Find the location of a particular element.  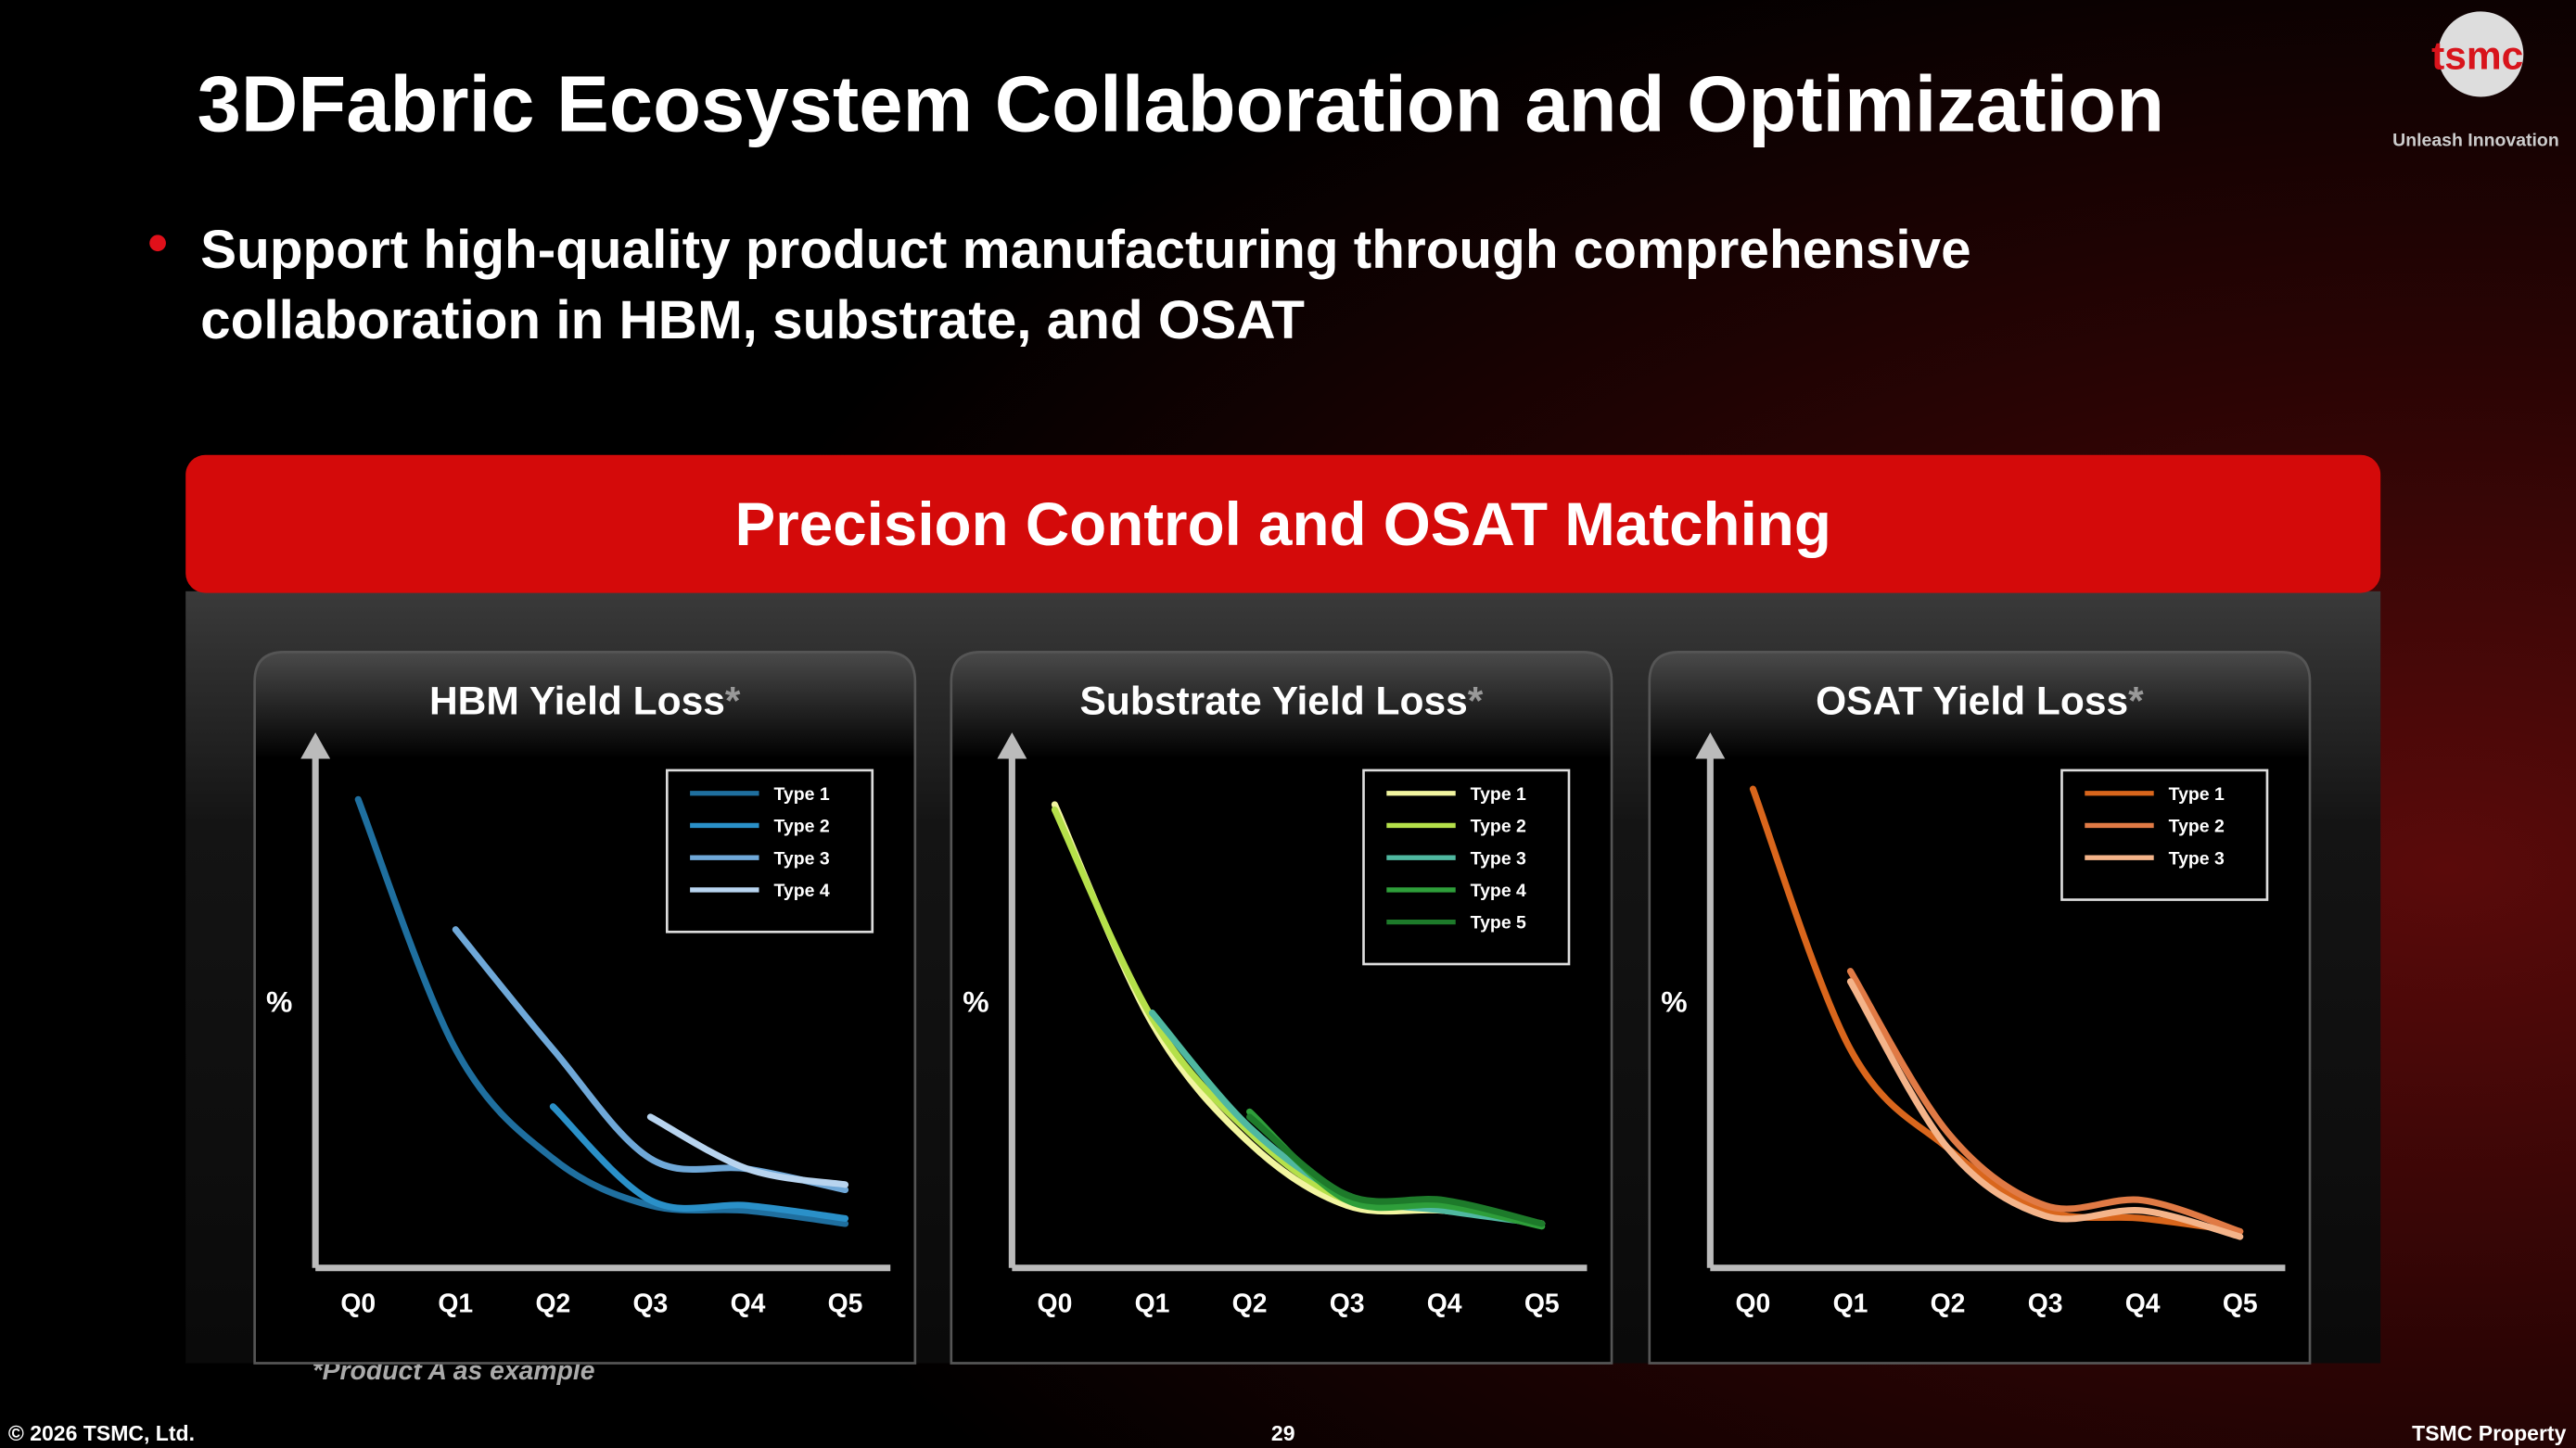

logo-badge is located at coordinates (2481, 54).